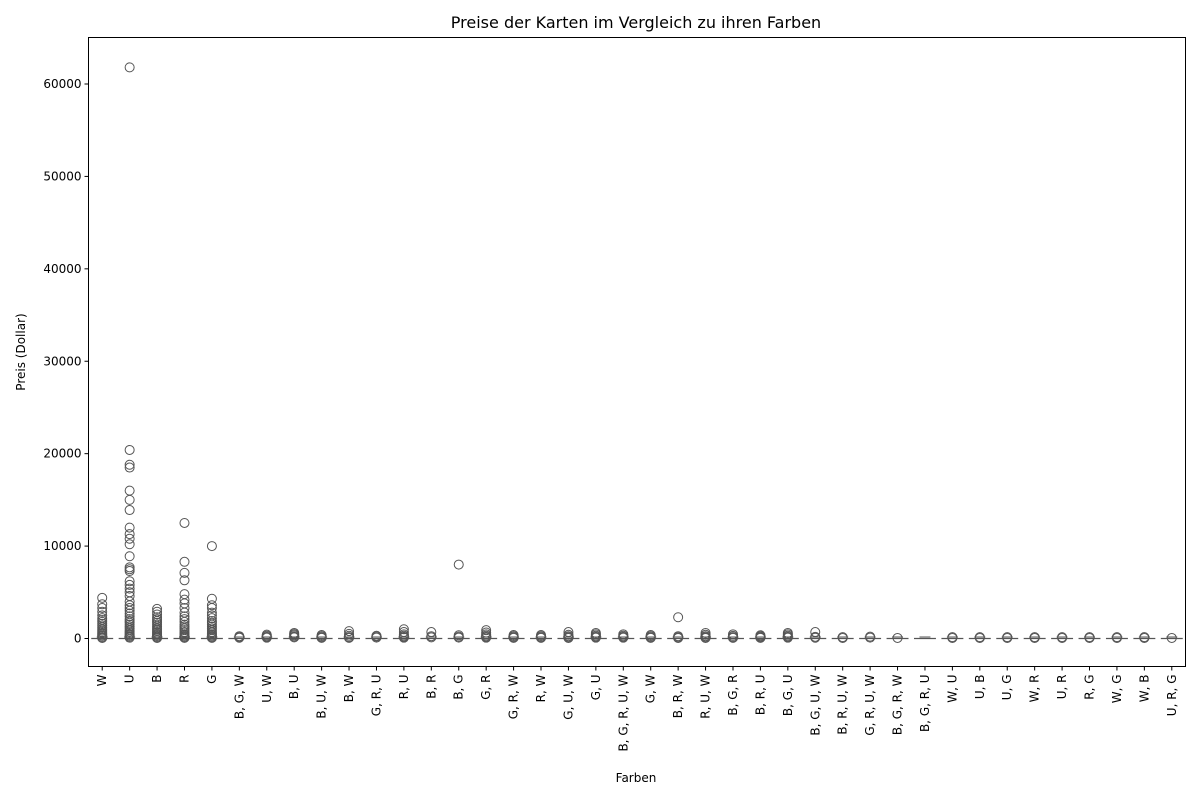 The height and width of the screenshot is (800, 1200). What do you see at coordinates (294, 687) in the screenshot?
I see `x-tick-label: B, U` at bounding box center [294, 687].